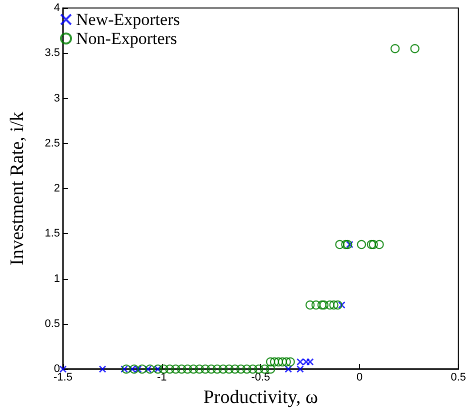 The width and height of the screenshot is (469, 412). What do you see at coordinates (260, 397) in the screenshot?
I see `x-axis-title: Productivity, ω` at bounding box center [260, 397].